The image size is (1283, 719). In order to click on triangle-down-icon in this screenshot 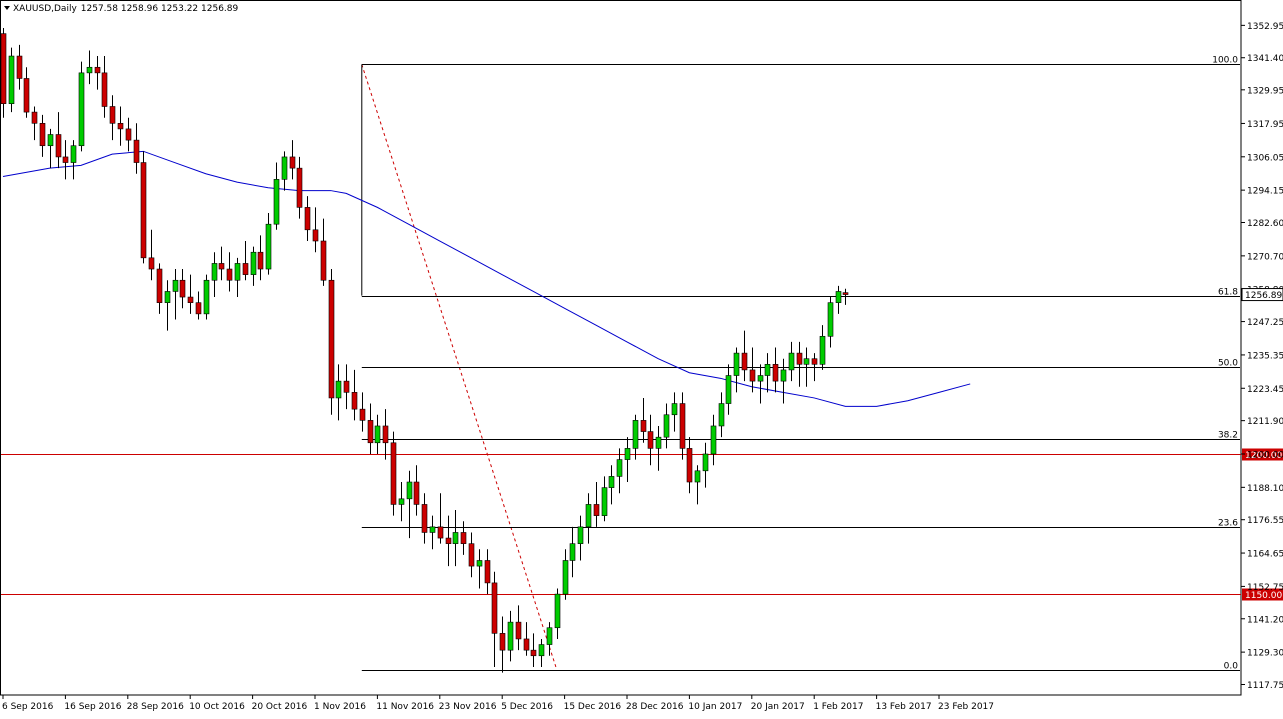, I will do `click(7, 8)`.